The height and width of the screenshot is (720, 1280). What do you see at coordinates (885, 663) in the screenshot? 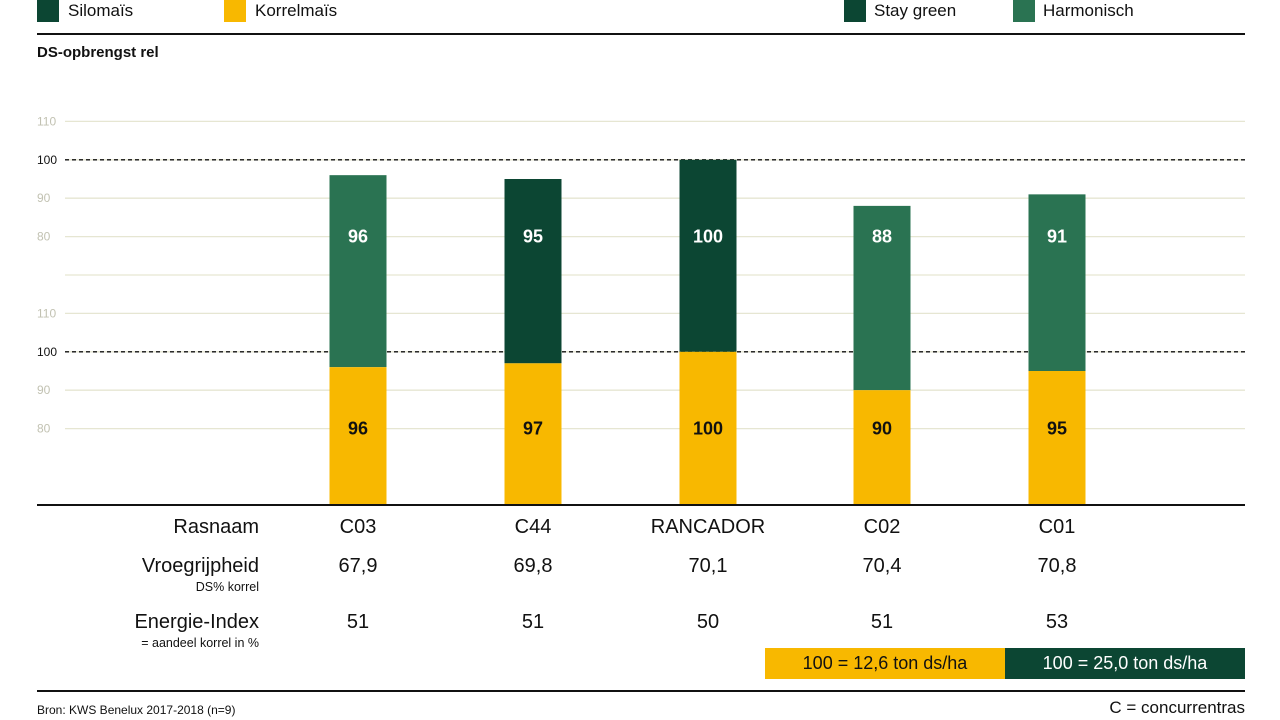
I see `scale-korrel-box: 100 = 12,6 ton ds/ha` at bounding box center [885, 663].